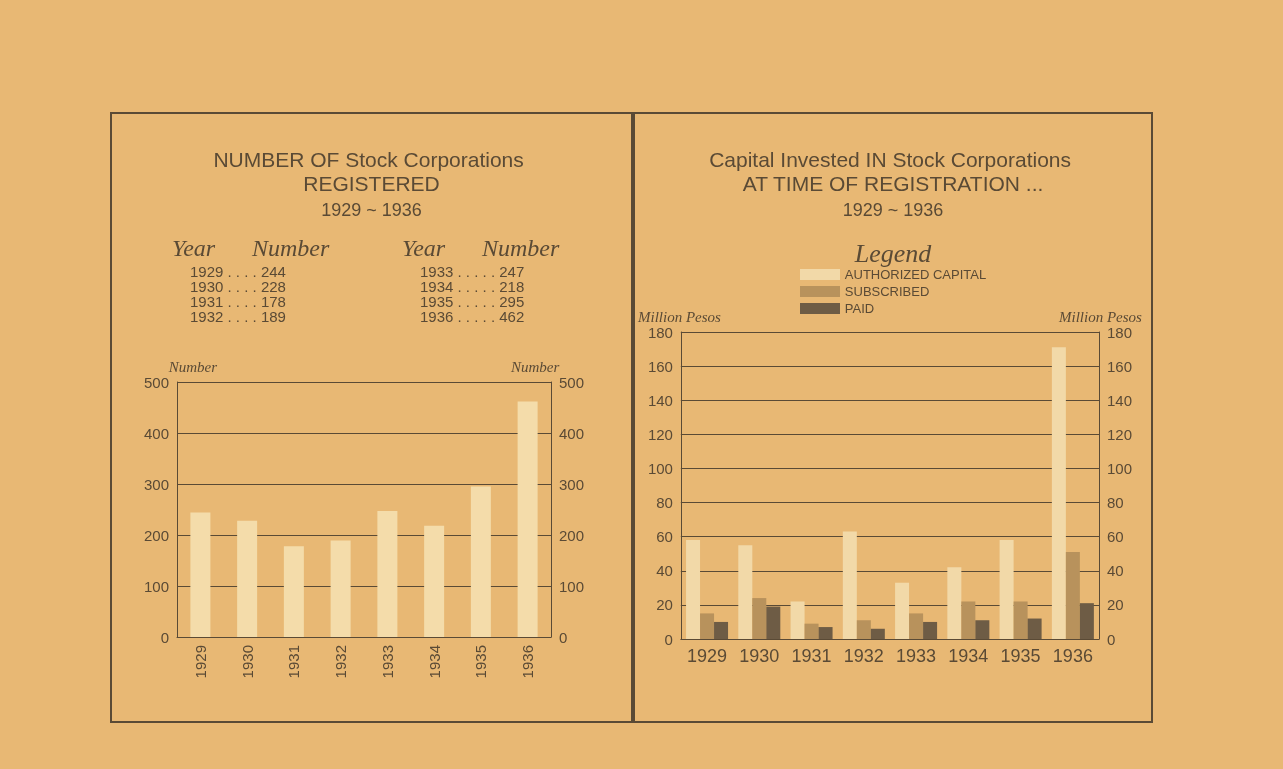 Image resolution: width=1283 pixels, height=769 pixels. What do you see at coordinates (472, 271) in the screenshot?
I see `text: 1933 . . . . . 247` at bounding box center [472, 271].